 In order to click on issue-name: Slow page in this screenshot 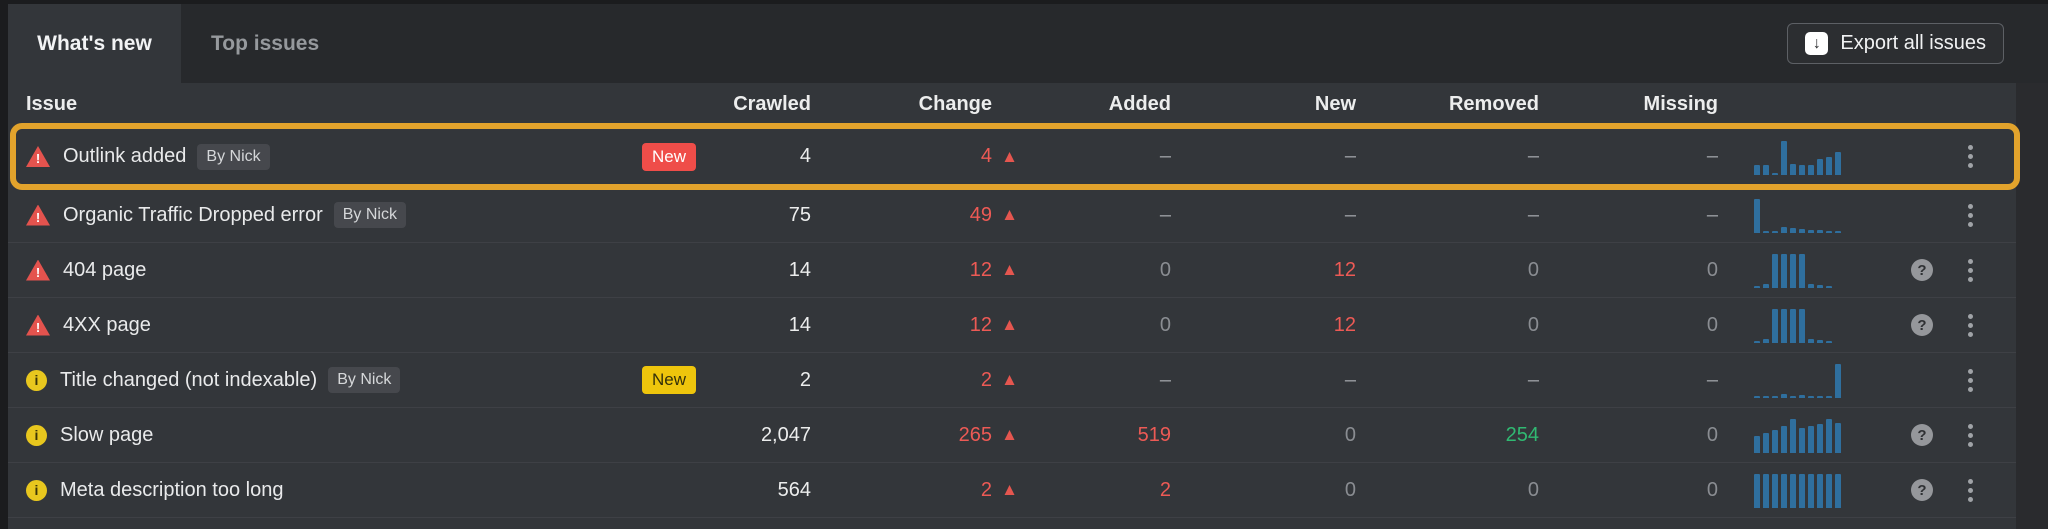, I will do `click(107, 434)`.